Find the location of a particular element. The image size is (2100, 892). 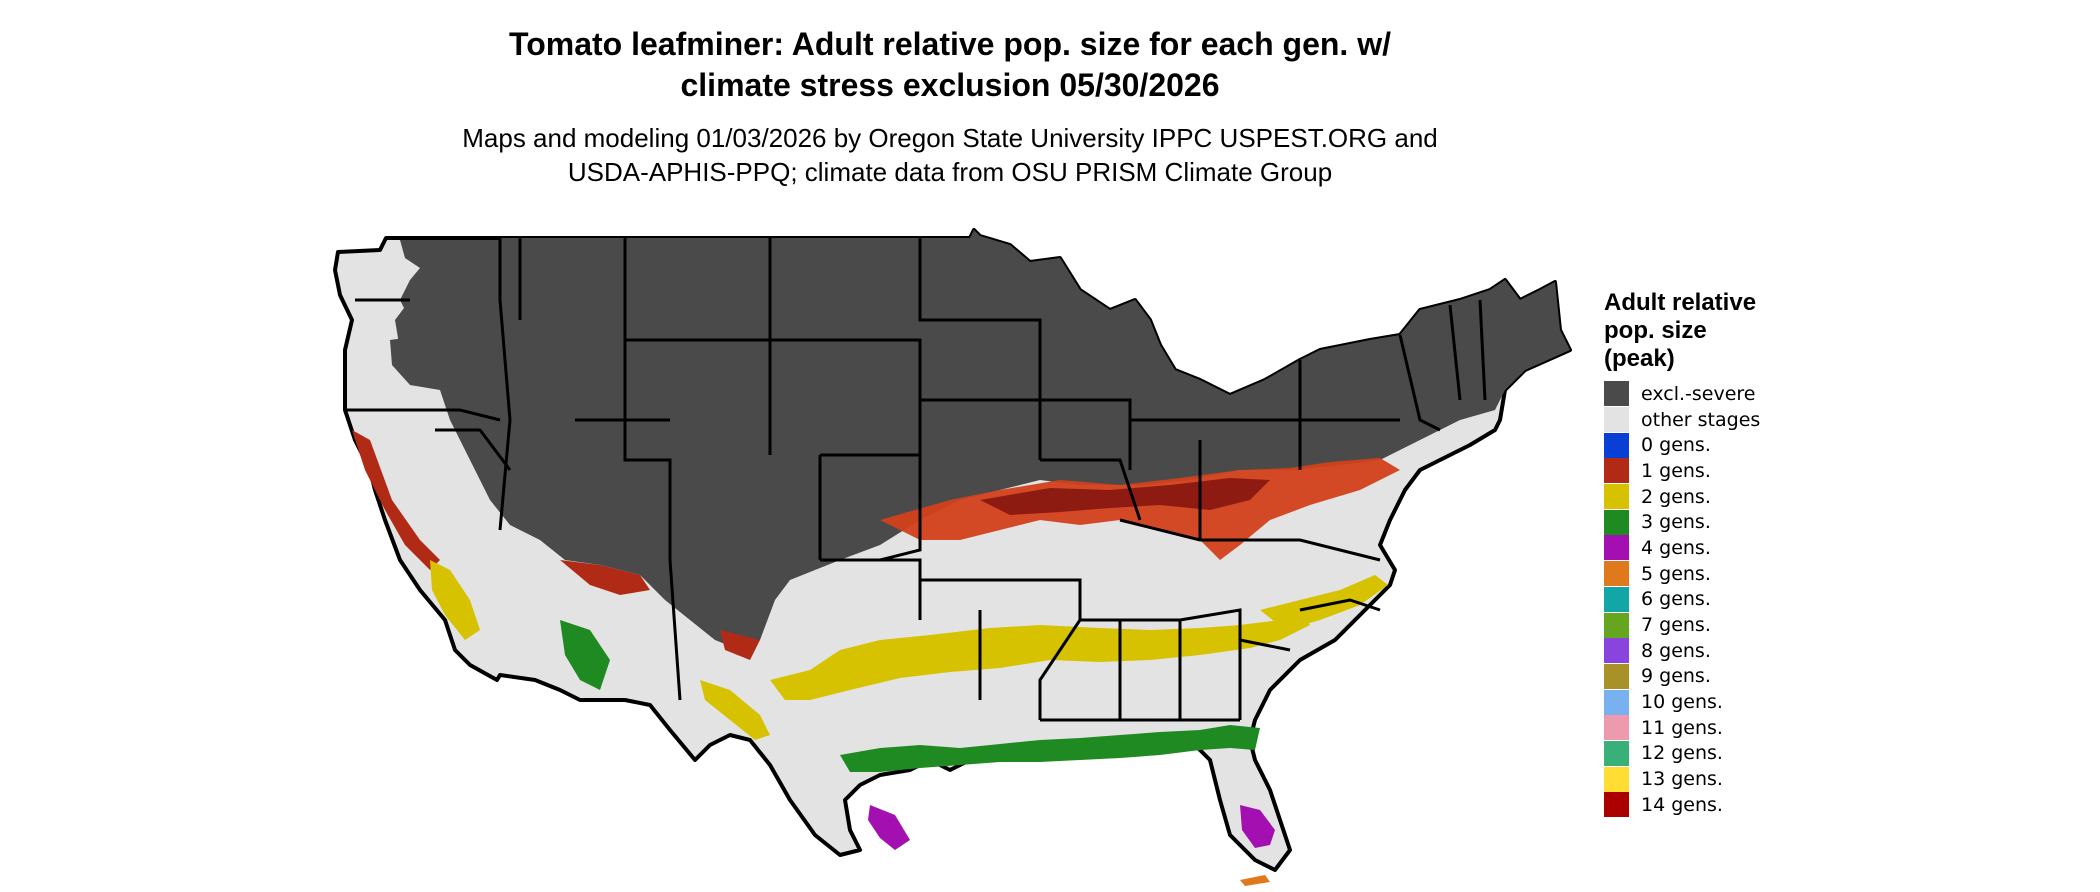

legend-item: excl.-severe is located at coordinates (1734, 394).